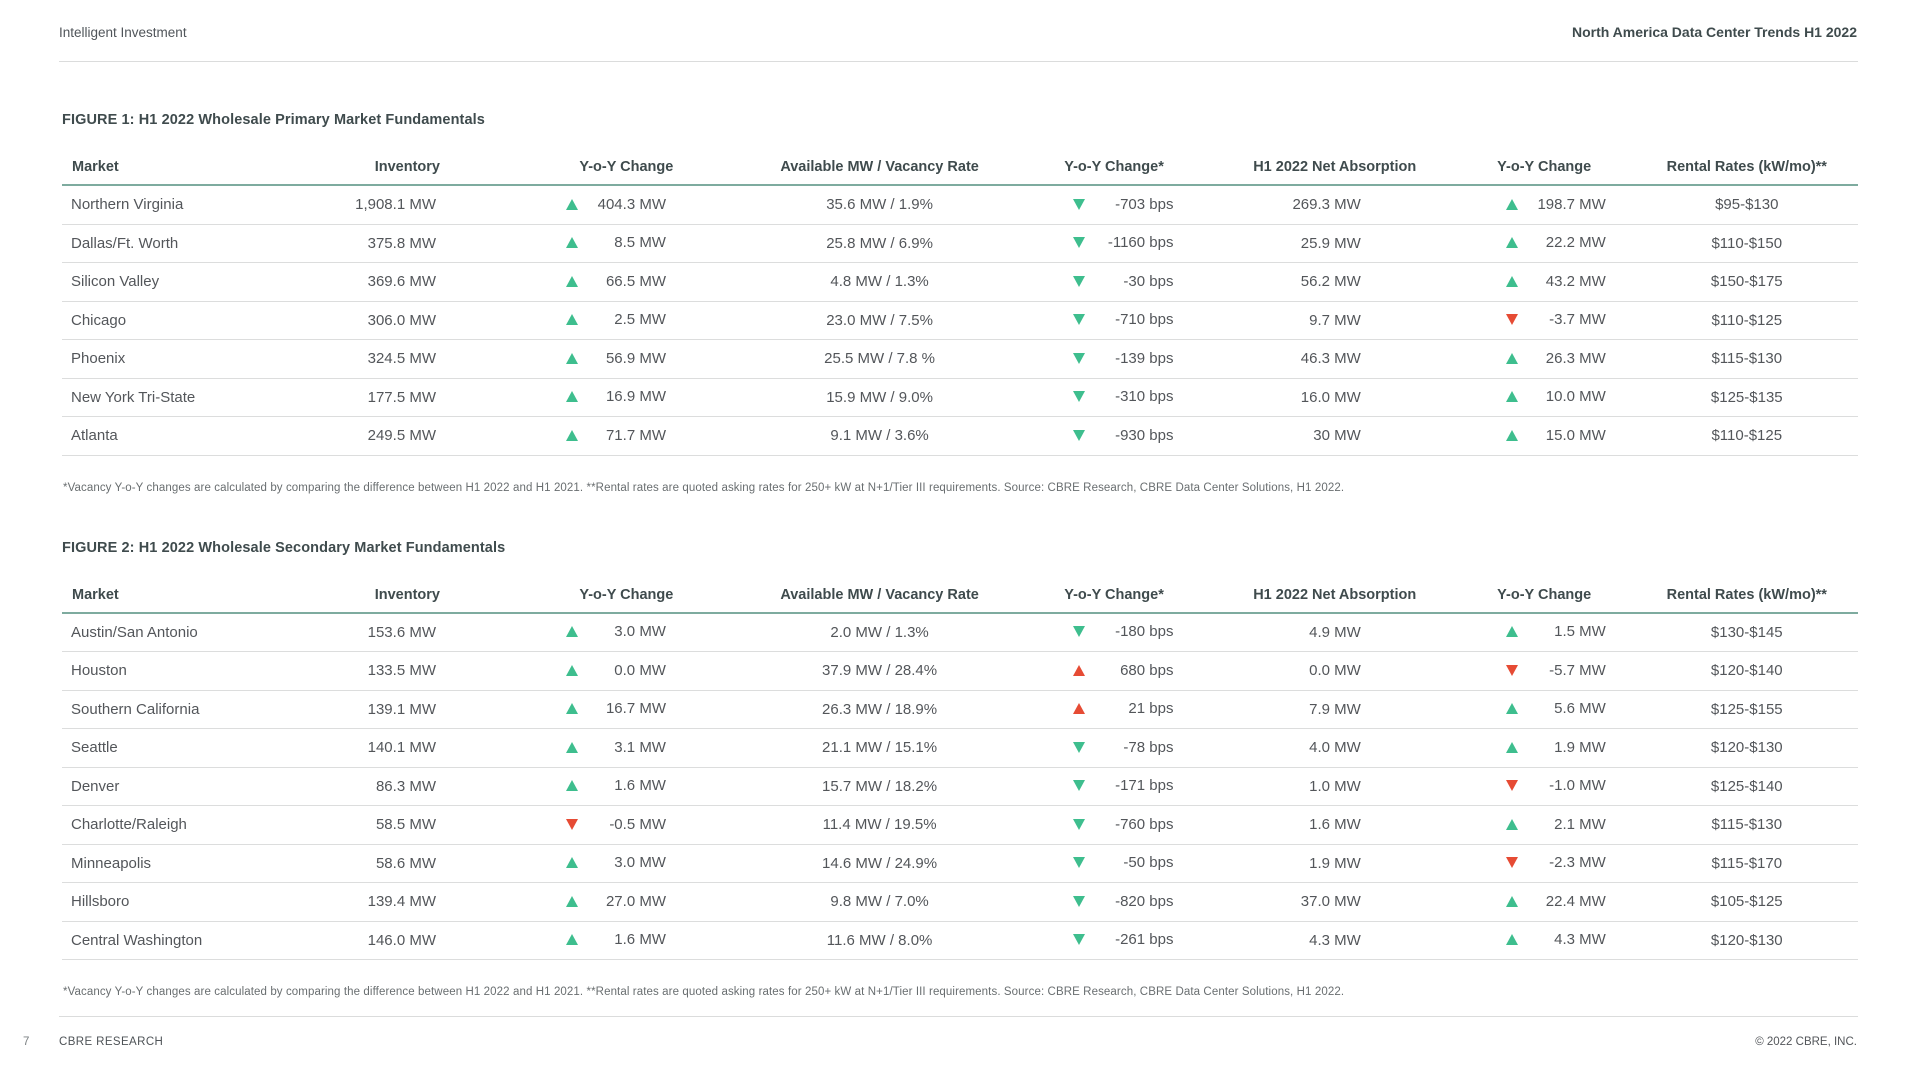  Describe the element at coordinates (401, 632) in the screenshot. I see `inventory-cell: 153.6 MW` at that location.